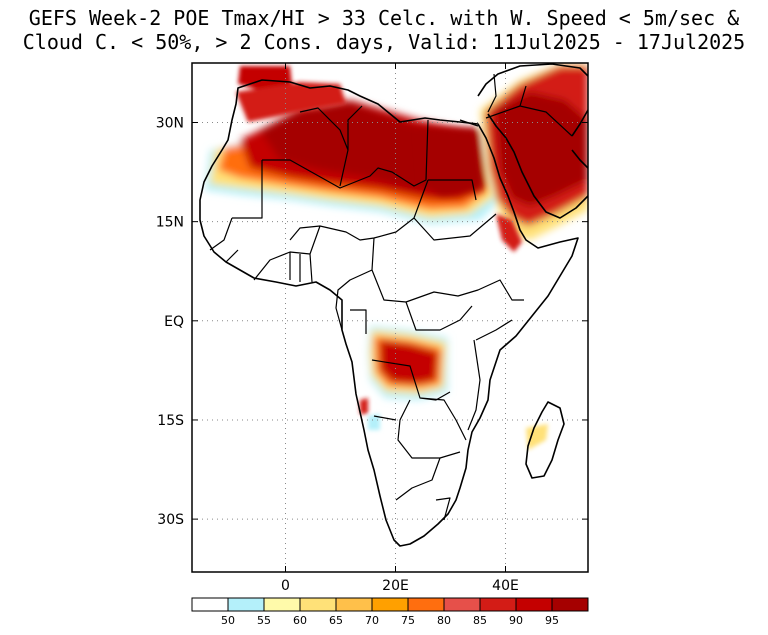  I want to click on lat-label: EQ, so click(174, 322).